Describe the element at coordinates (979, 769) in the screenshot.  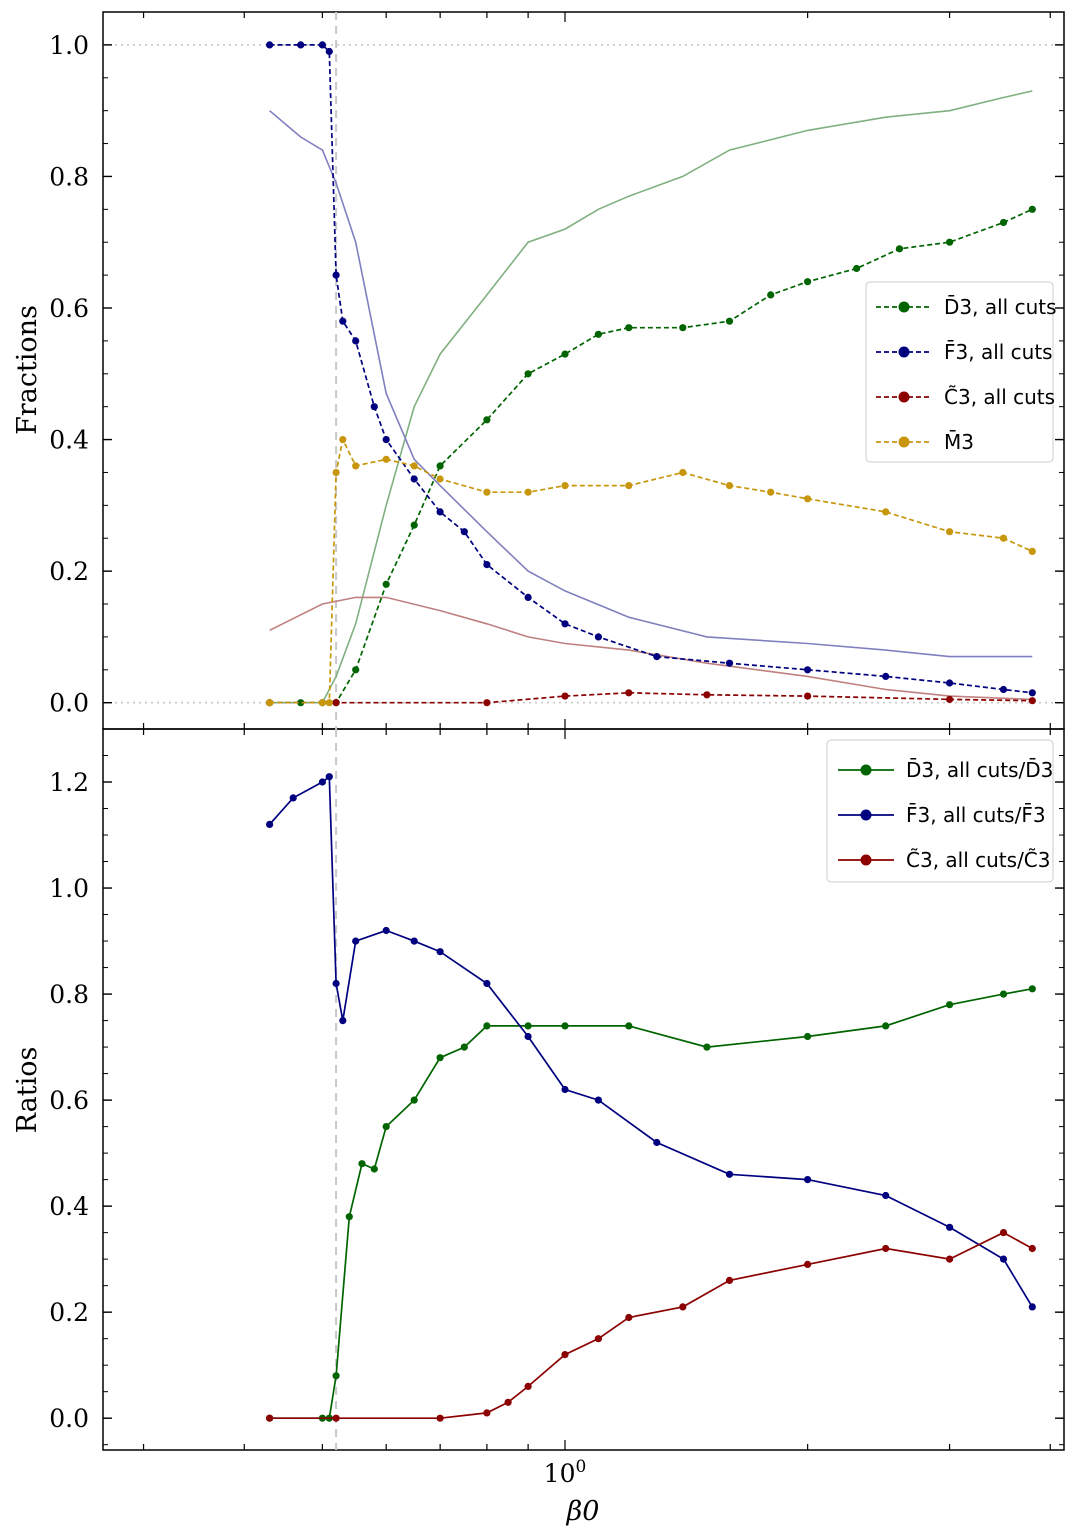
I see `legend-label-d-bar-3-all-cuts-d-bar-3: D̄3, all cuts/D̄3` at that location.